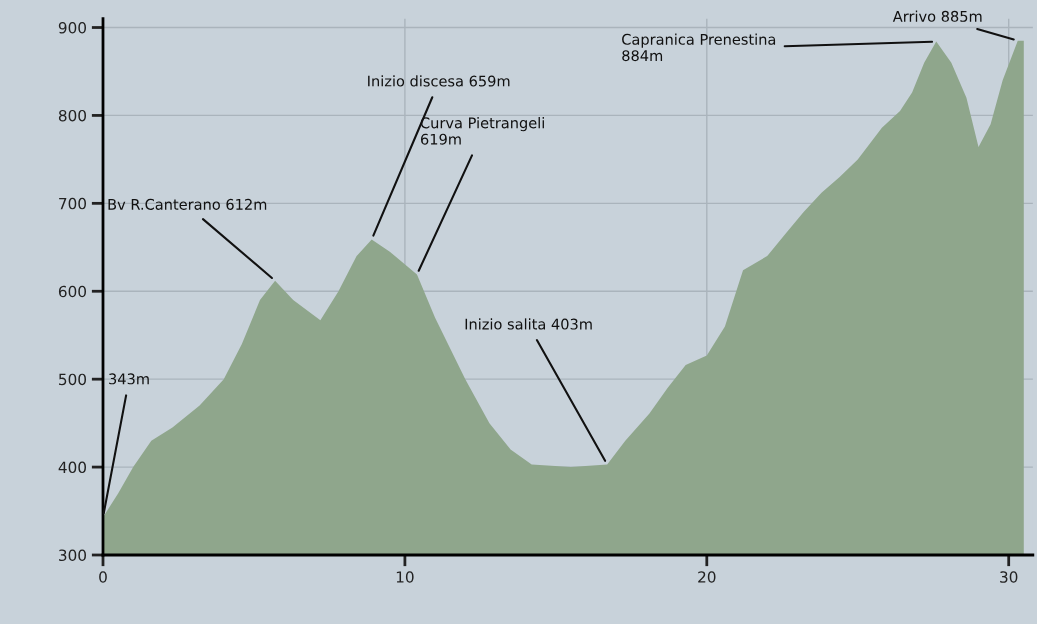  What do you see at coordinates (129, 379) in the screenshot?
I see `annotation: 343m` at bounding box center [129, 379].